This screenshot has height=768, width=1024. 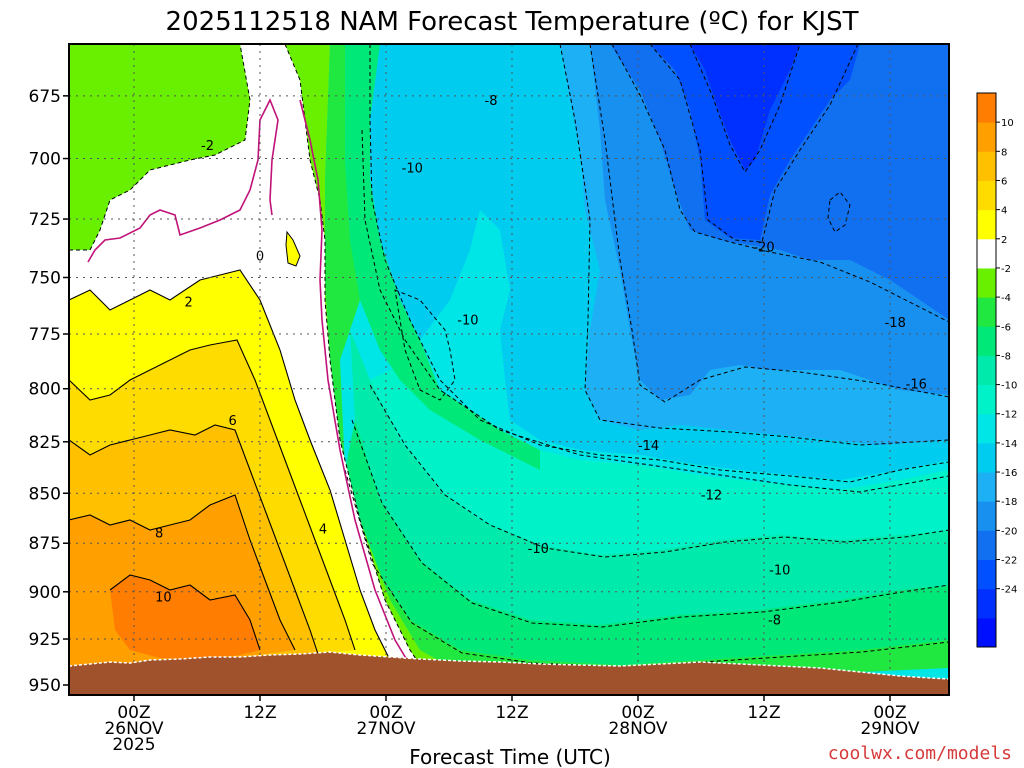 What do you see at coordinates (1009, 561) in the screenshot?
I see `colorbar-tick-label: -22` at bounding box center [1009, 561].